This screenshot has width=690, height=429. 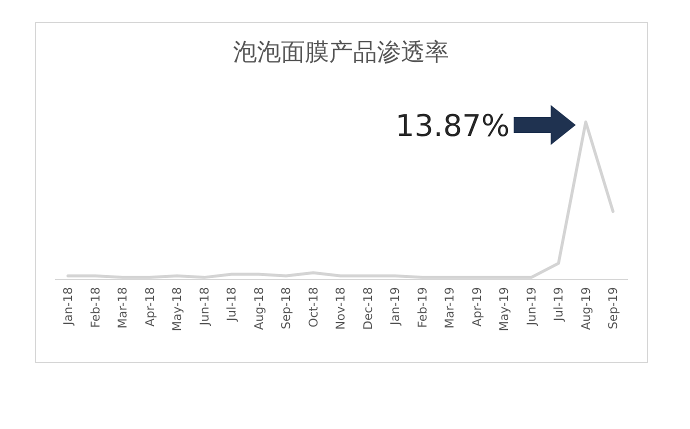 What do you see at coordinates (231, 304) in the screenshot?
I see `x-tick-label: Jul-18` at bounding box center [231, 304].